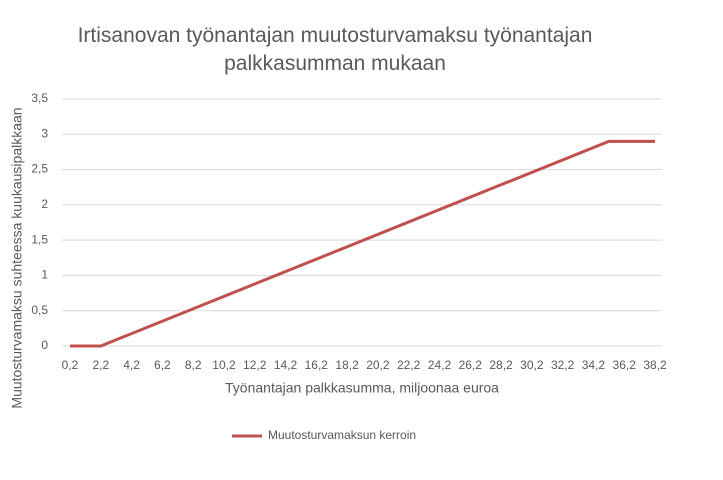 The image size is (723, 480). What do you see at coordinates (70, 365) in the screenshot?
I see `x-tick-label: 0,2` at bounding box center [70, 365].